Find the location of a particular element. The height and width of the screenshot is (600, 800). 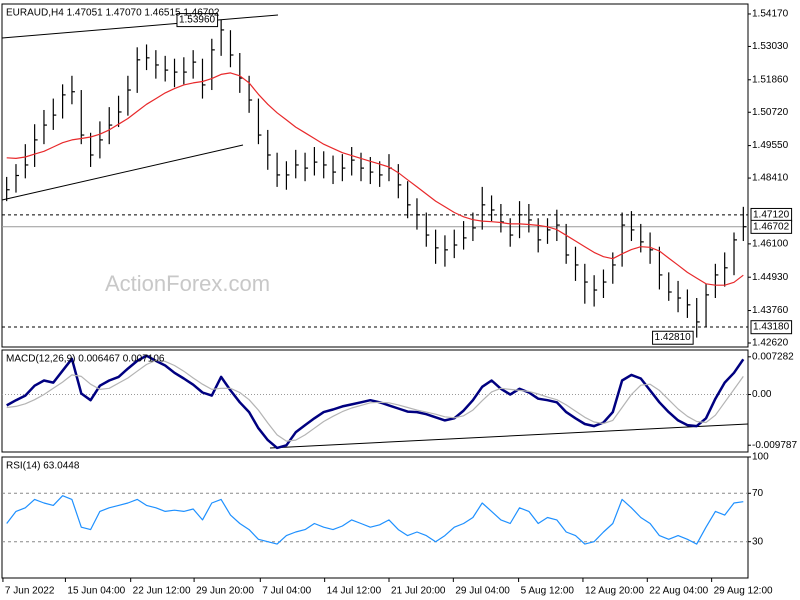

x-tick-label: 22 Jun 12:00 is located at coordinates (162, 591).